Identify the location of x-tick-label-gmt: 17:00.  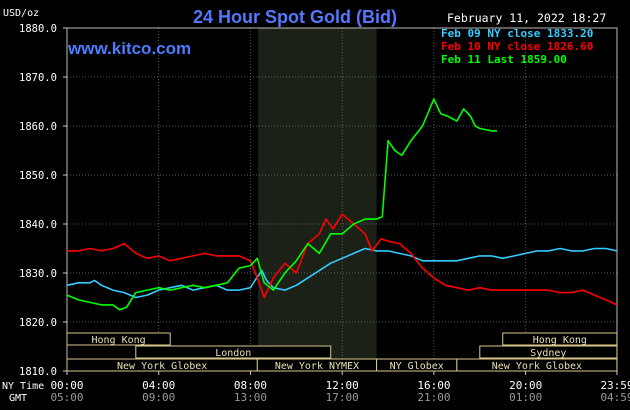
(342, 397).